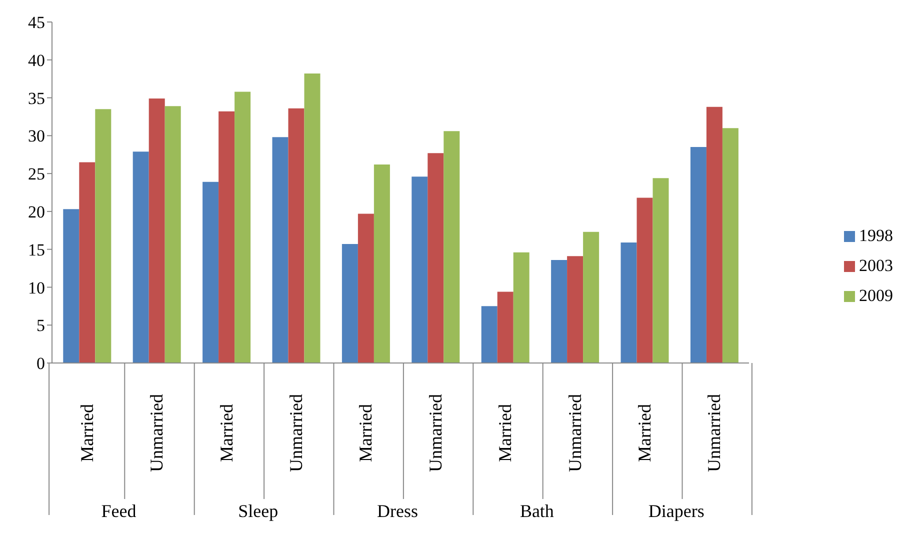 The height and width of the screenshot is (535, 911). I want to click on y-tick-label: 40, so click(36, 60).